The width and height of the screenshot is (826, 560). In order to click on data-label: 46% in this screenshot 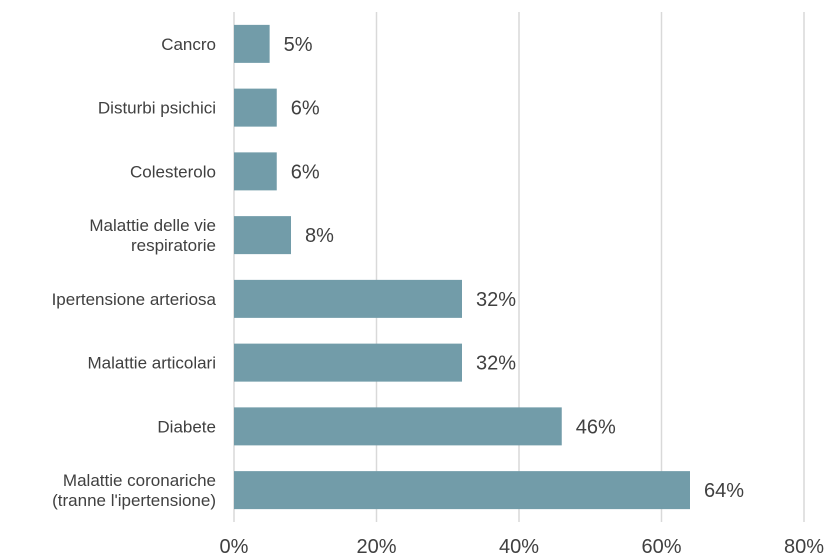, I will do `click(596, 427)`.